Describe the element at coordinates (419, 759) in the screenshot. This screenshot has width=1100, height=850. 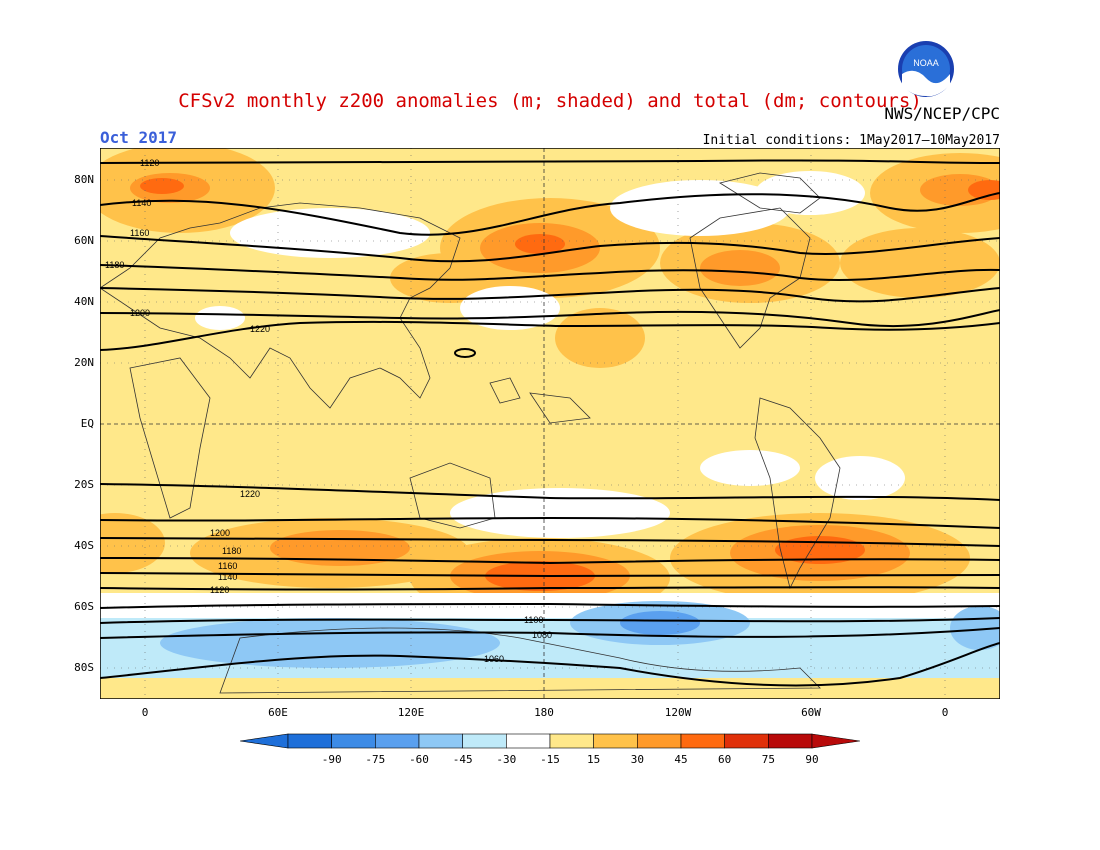
I see `colorbar-tick-label: -60` at that location.